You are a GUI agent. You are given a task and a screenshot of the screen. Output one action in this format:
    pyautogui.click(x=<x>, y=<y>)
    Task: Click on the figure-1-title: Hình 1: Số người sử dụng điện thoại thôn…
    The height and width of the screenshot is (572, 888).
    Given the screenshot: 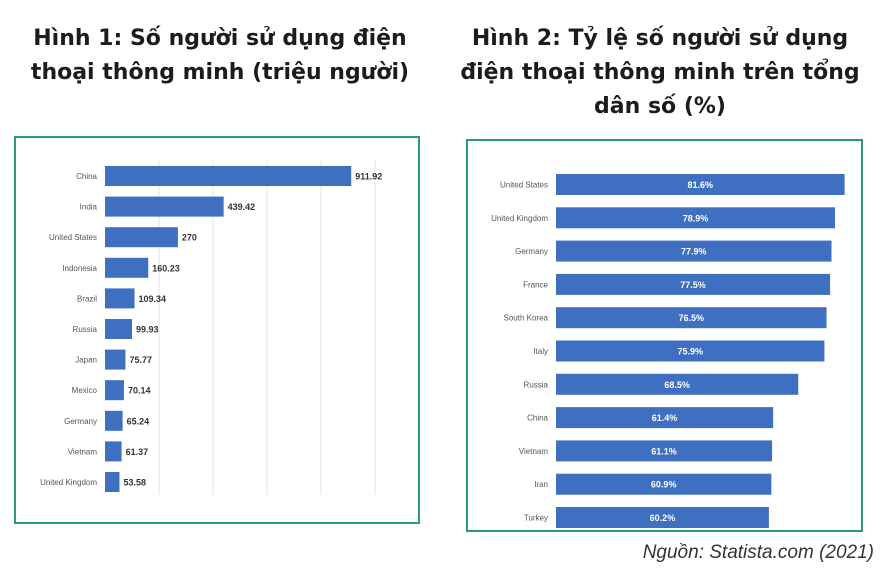 What is the action you would take?
    pyautogui.click(x=220, y=55)
    